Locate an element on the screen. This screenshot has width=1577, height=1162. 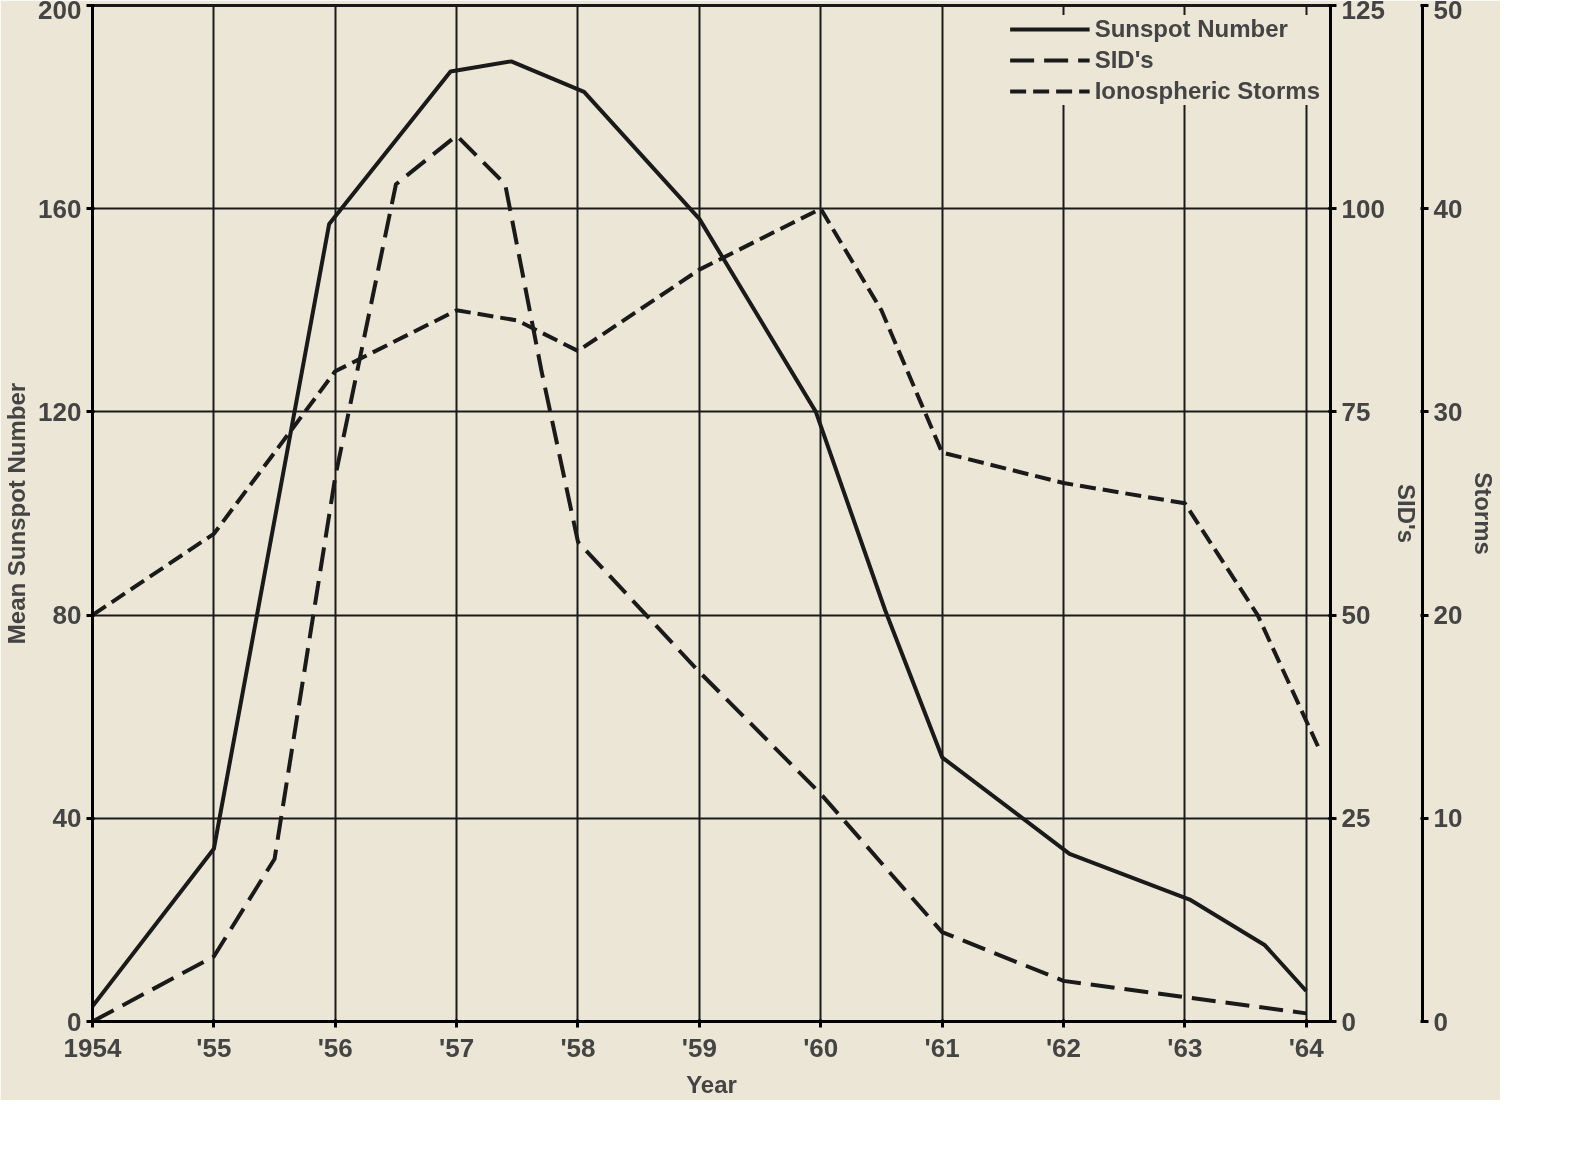
x-tick-label: '58 is located at coordinates (578, 1047).